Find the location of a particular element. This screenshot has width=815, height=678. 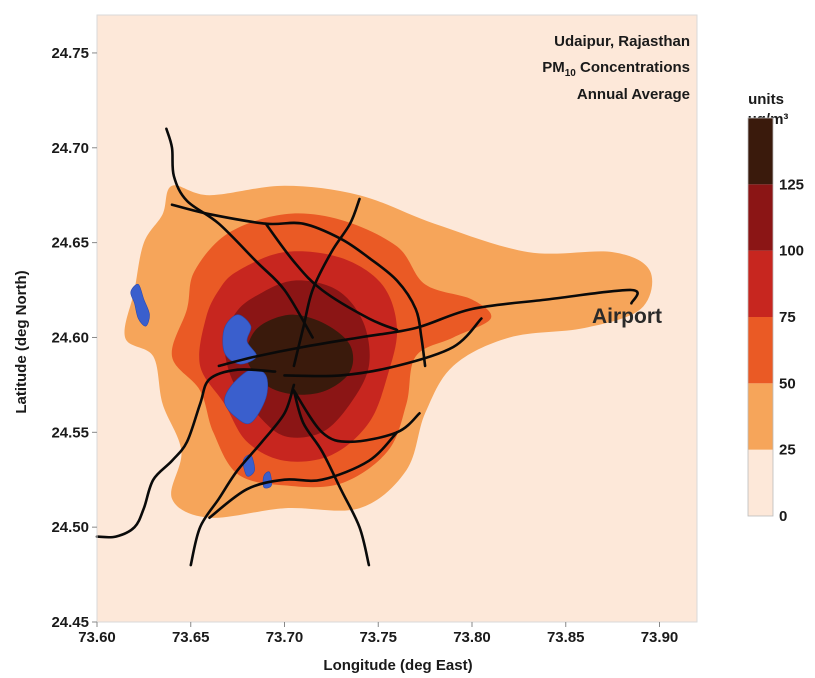

colorbar-tick-label: 75 is located at coordinates (787, 317).